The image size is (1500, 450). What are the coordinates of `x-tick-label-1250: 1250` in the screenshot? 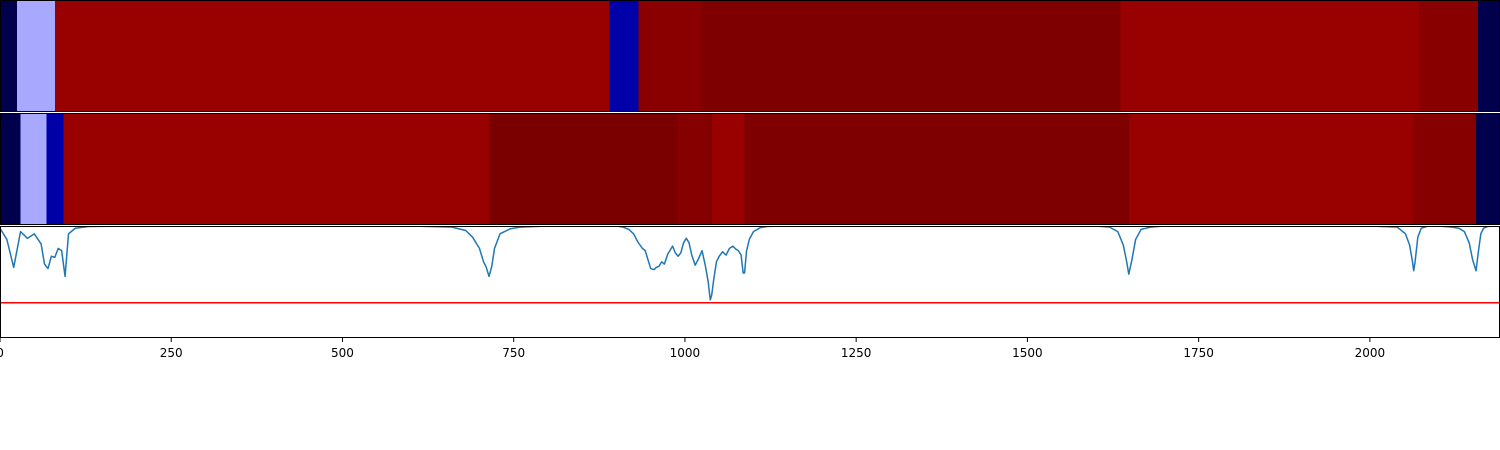 It's located at (856, 353).